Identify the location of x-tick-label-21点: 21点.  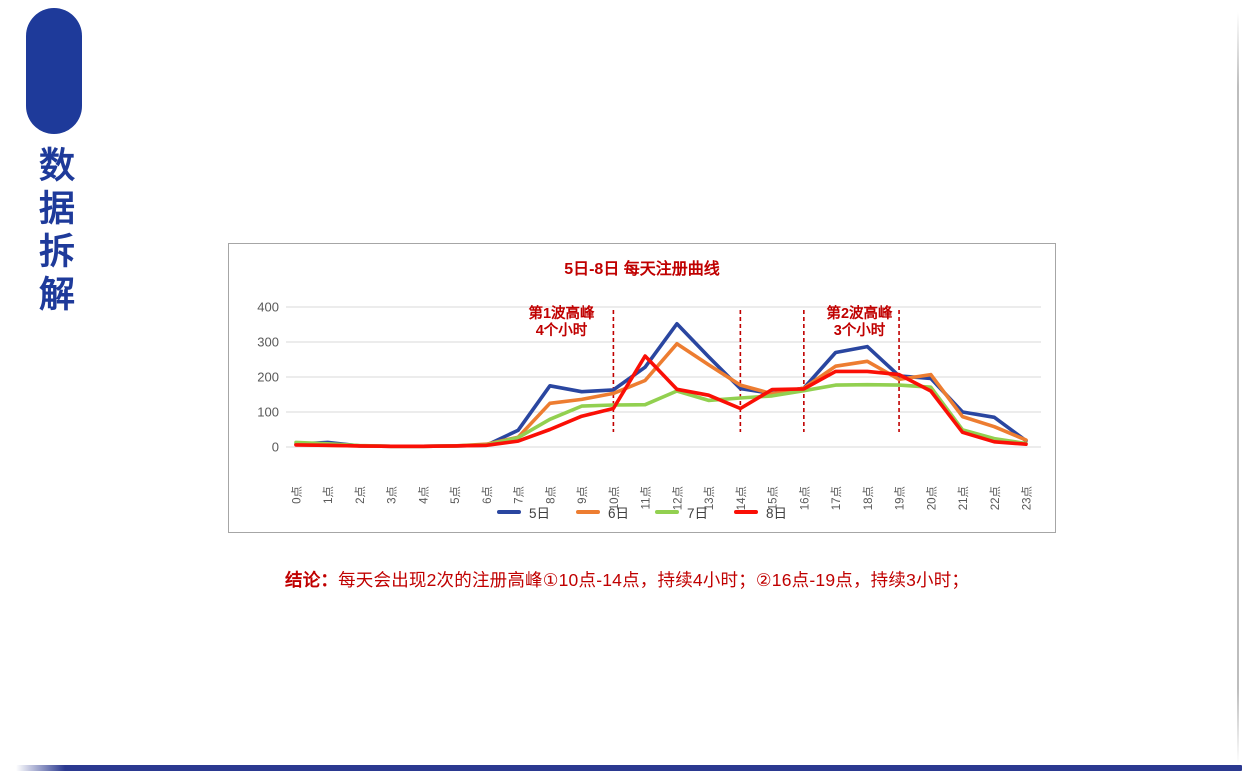
(963, 498).